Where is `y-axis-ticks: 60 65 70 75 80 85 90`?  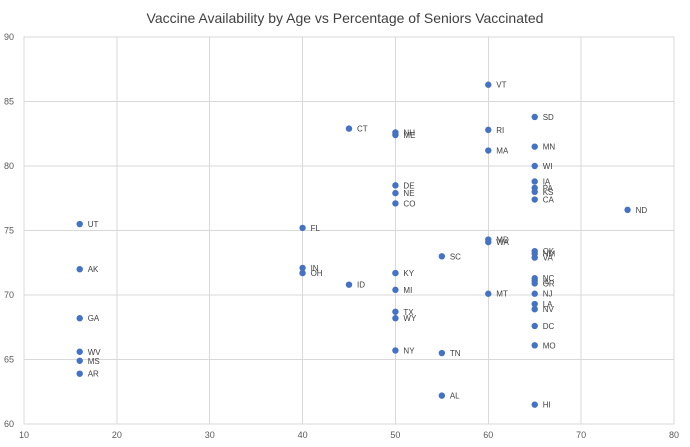 y-axis-ticks: 60 65 70 75 80 85 90 is located at coordinates (9, 230).